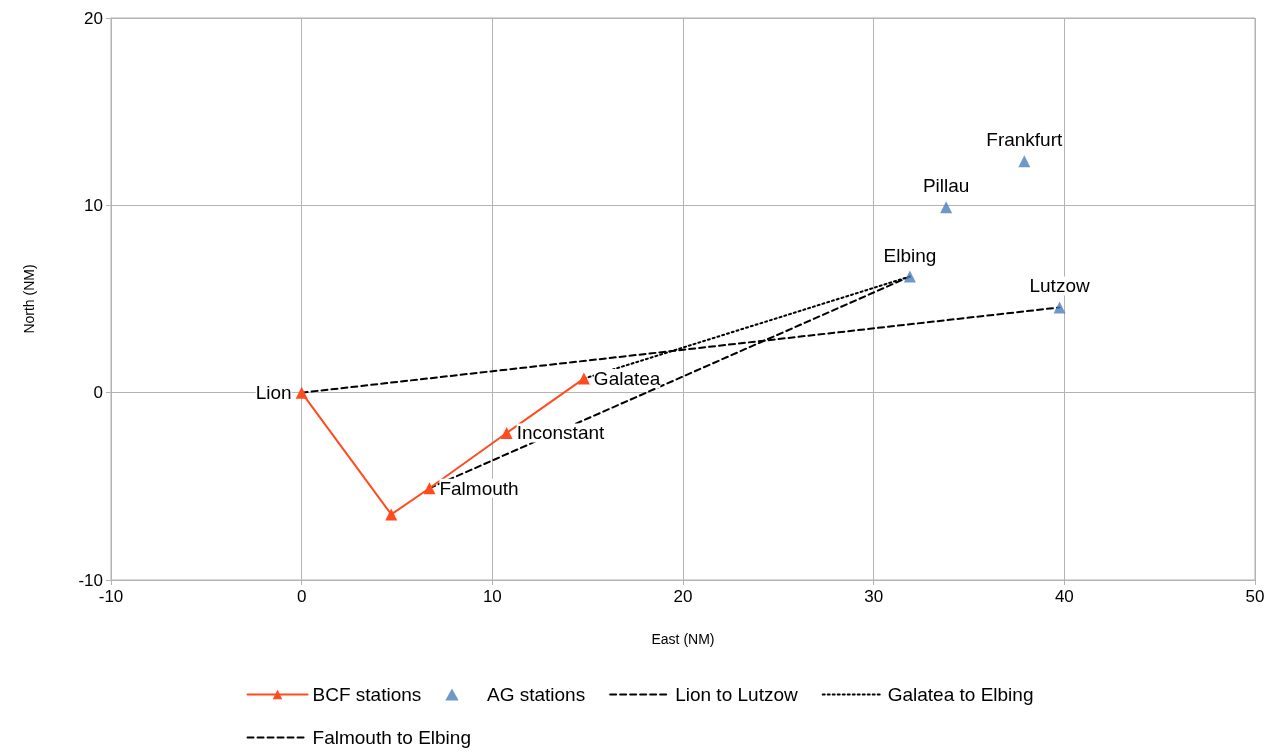 The height and width of the screenshot is (756, 1280). I want to click on x-tick-label: 0, so click(301, 596).